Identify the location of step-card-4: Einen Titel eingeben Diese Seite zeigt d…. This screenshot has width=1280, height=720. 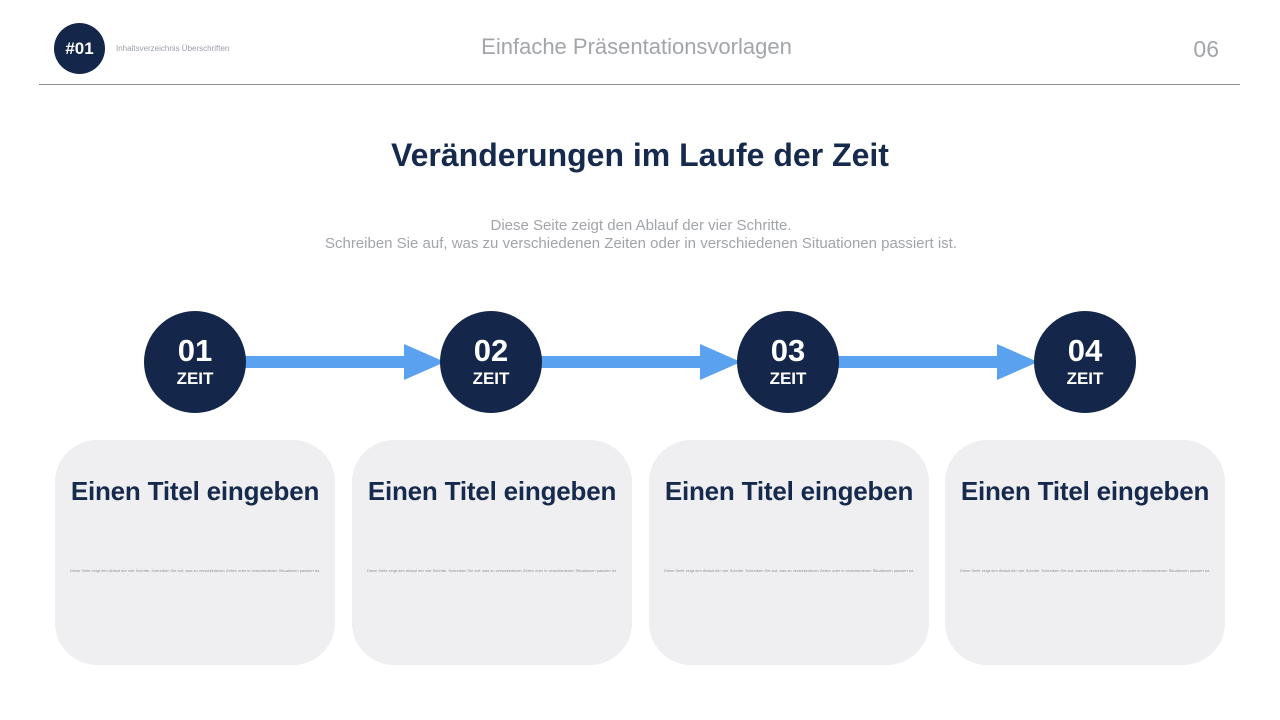
(1085, 552).